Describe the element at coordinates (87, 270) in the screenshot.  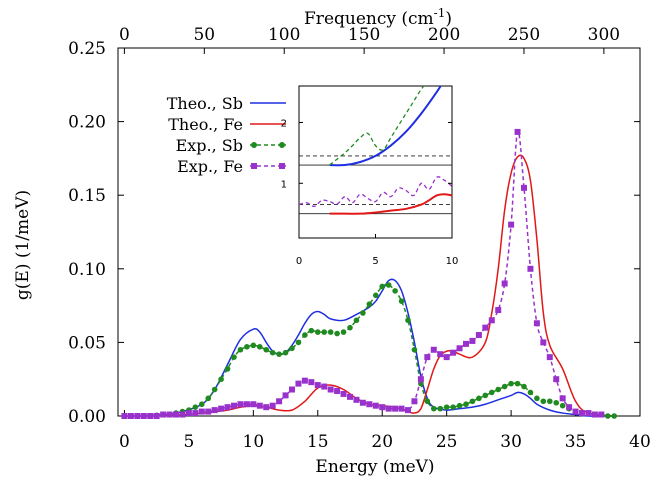
I see `y-tick-label: 0.10` at that location.